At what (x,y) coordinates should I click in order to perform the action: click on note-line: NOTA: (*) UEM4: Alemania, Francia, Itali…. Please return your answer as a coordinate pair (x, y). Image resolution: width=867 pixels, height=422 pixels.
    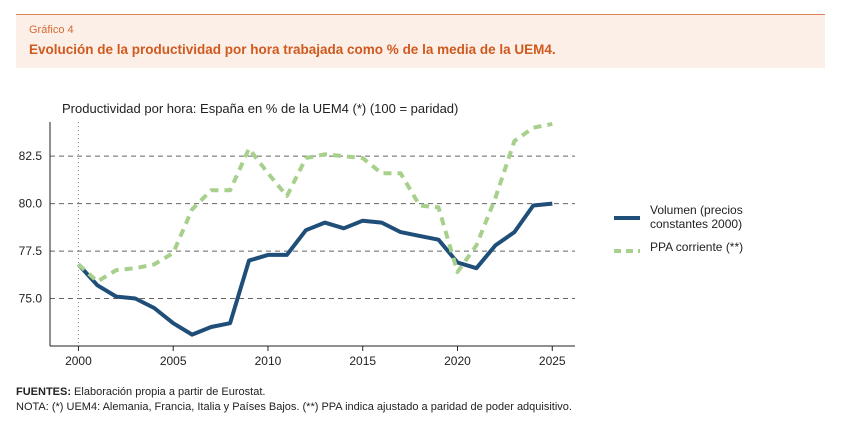
    Looking at the image, I should click on (294, 407).